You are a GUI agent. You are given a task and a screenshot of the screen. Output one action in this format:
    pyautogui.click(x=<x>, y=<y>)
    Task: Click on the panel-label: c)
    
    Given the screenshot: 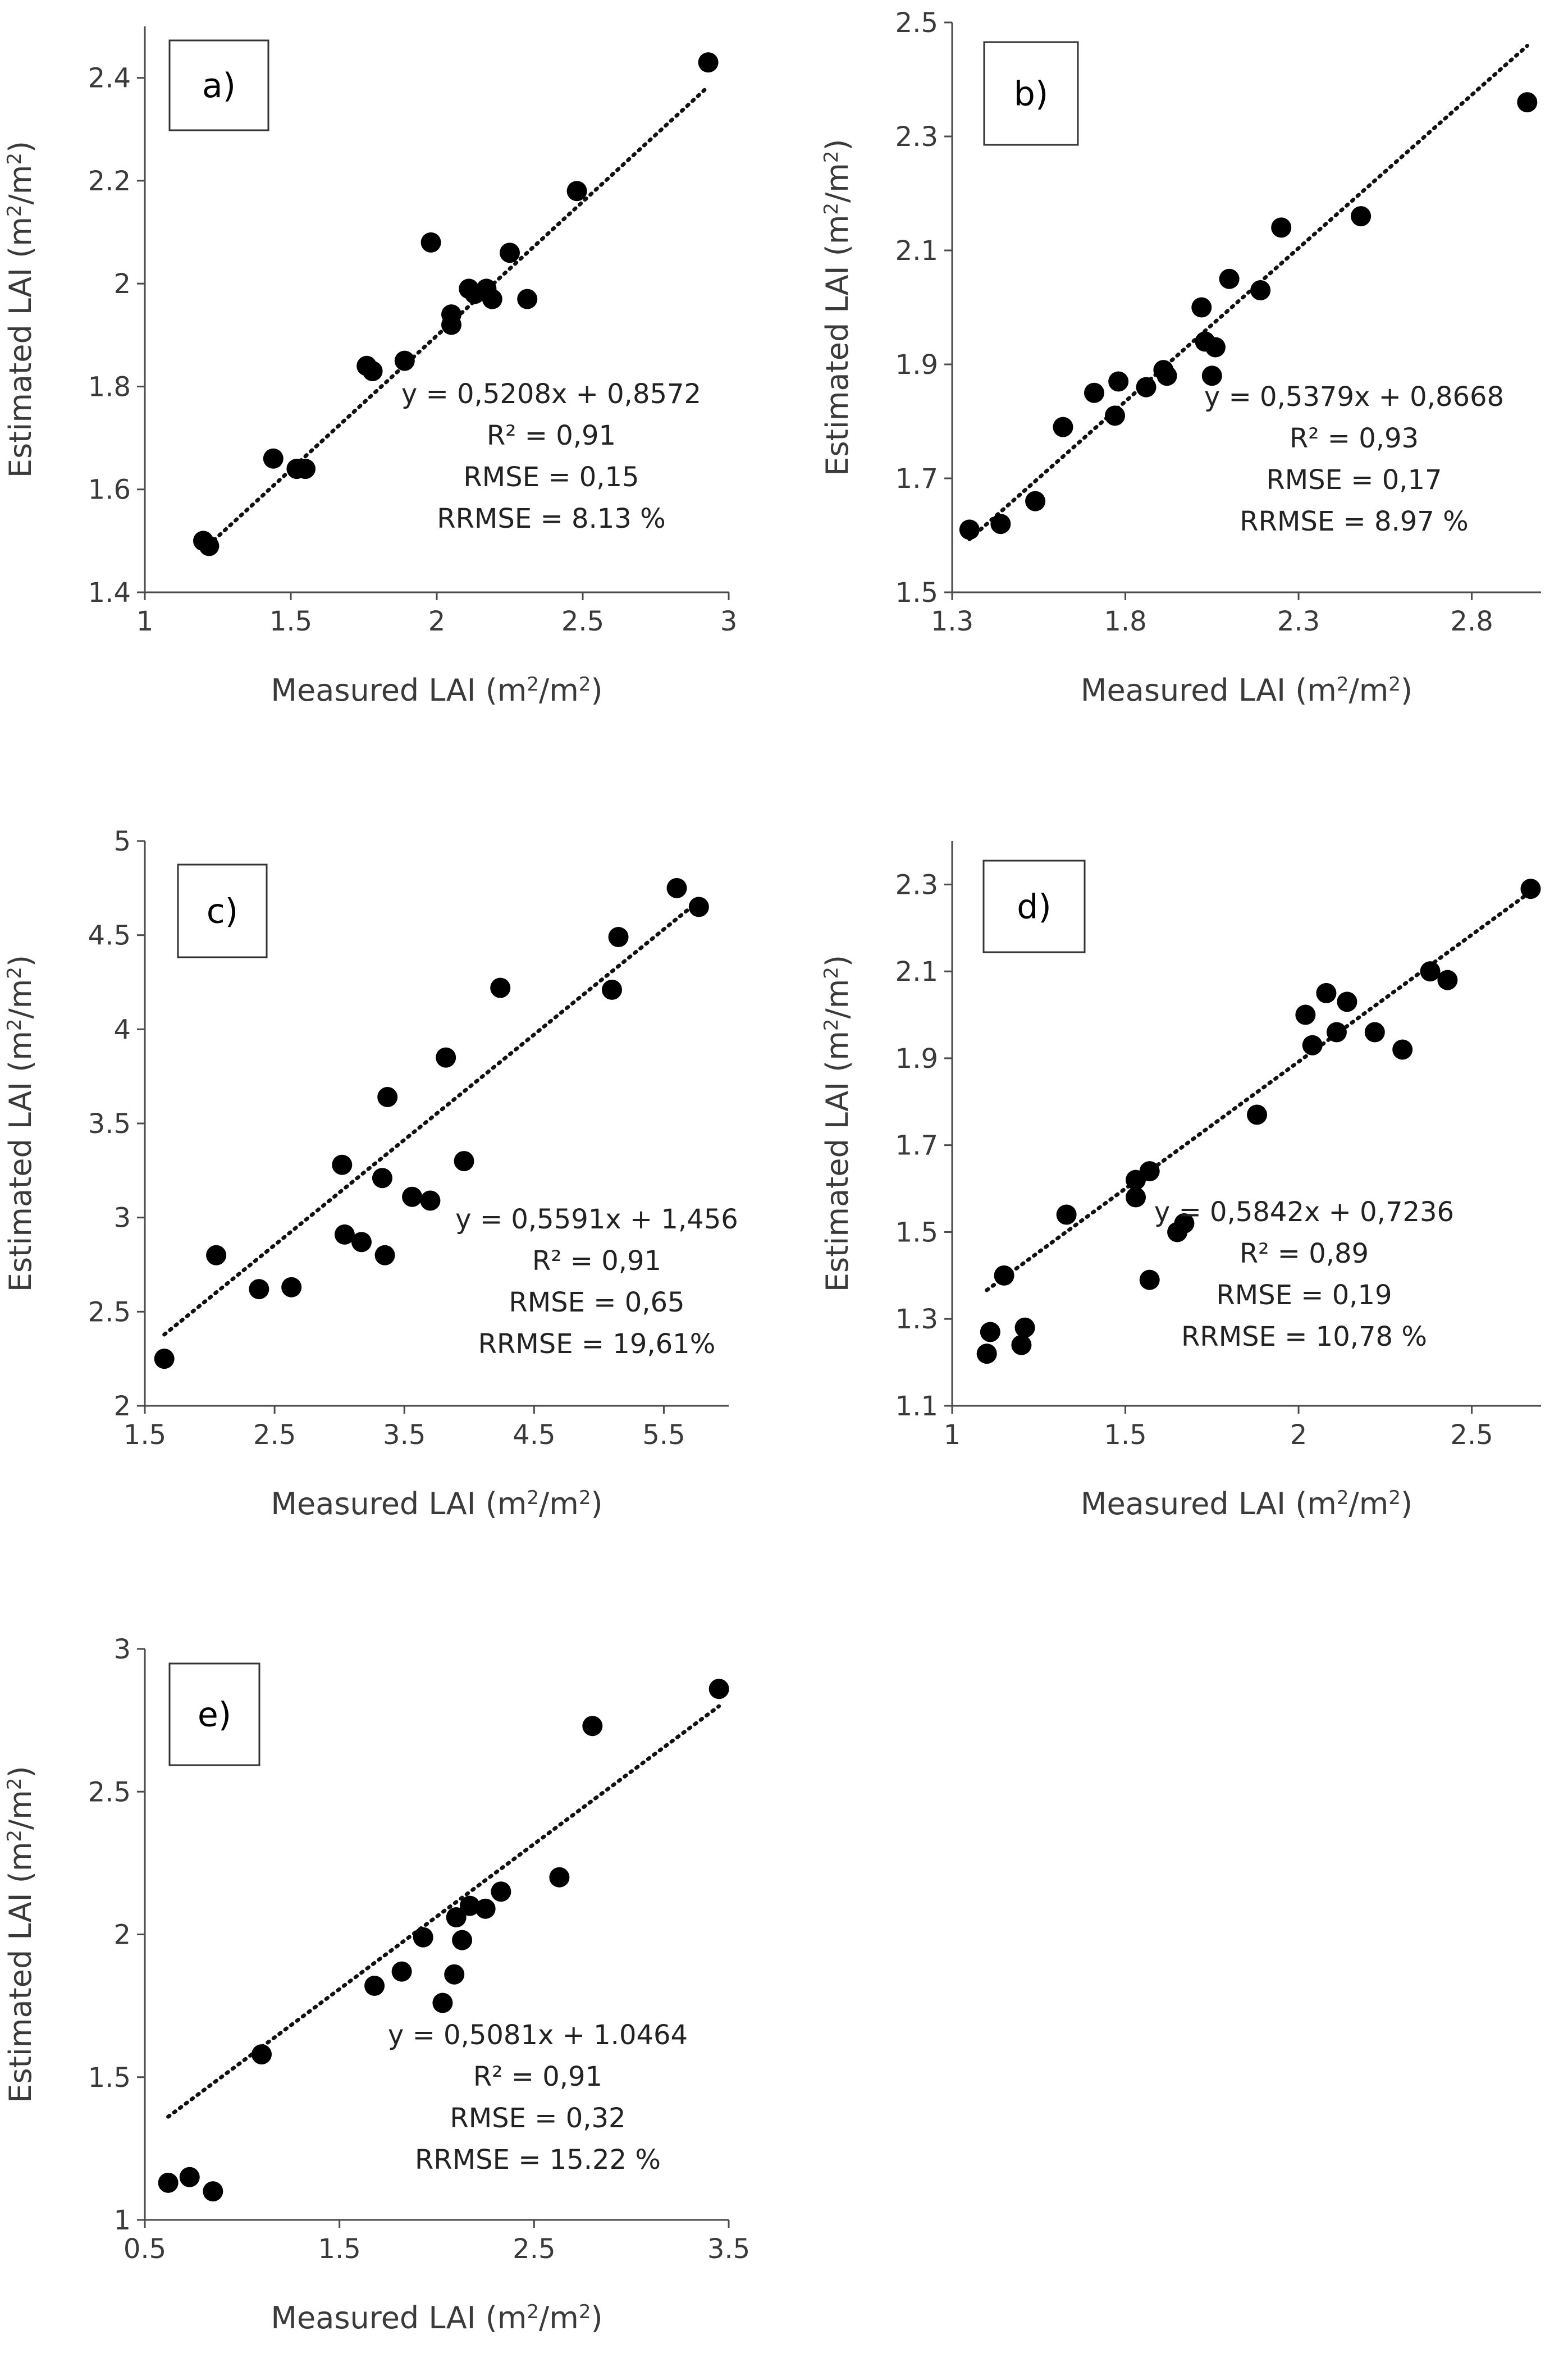 What is the action you would take?
    pyautogui.click(x=222, y=911)
    